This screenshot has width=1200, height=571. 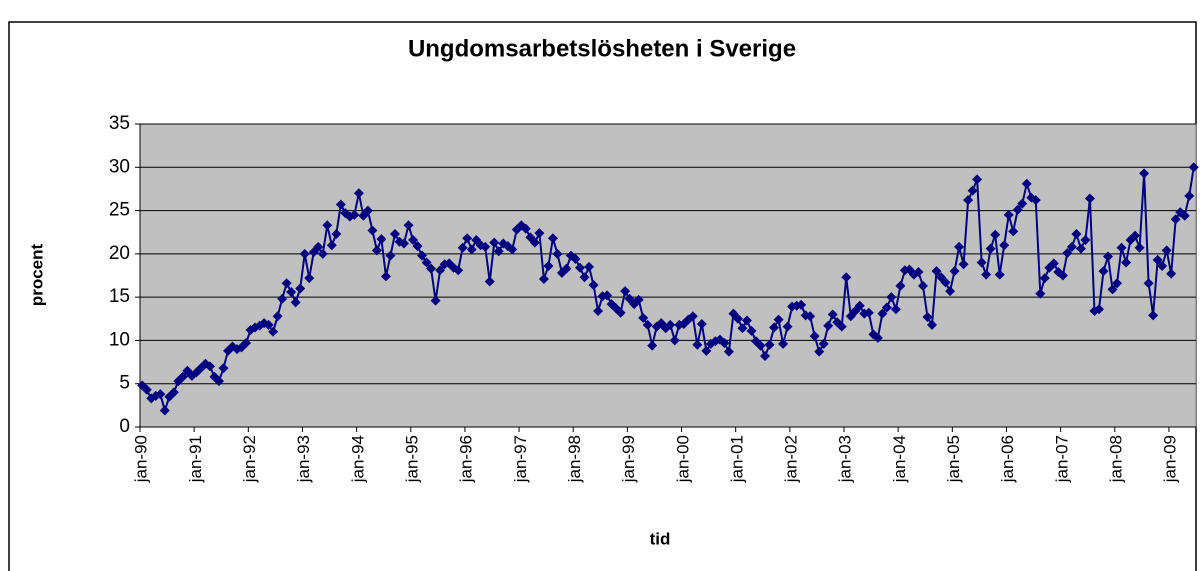 What do you see at coordinates (899, 459) in the screenshot?
I see `x-tick-label: jan-04` at bounding box center [899, 459].